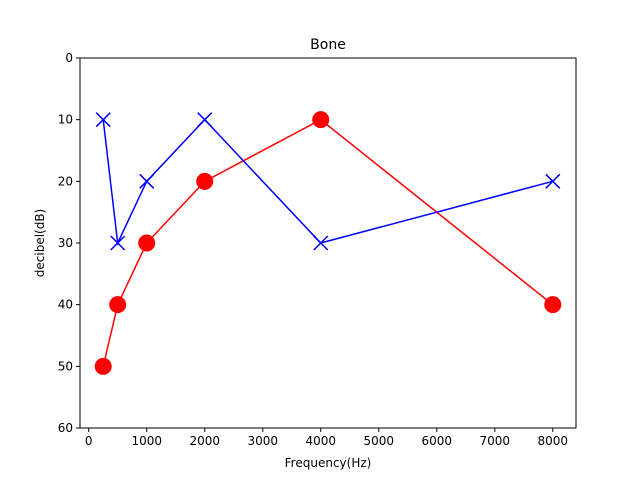 The height and width of the screenshot is (480, 640). What do you see at coordinates (328, 45) in the screenshot?
I see `chart-title: Bone` at bounding box center [328, 45].